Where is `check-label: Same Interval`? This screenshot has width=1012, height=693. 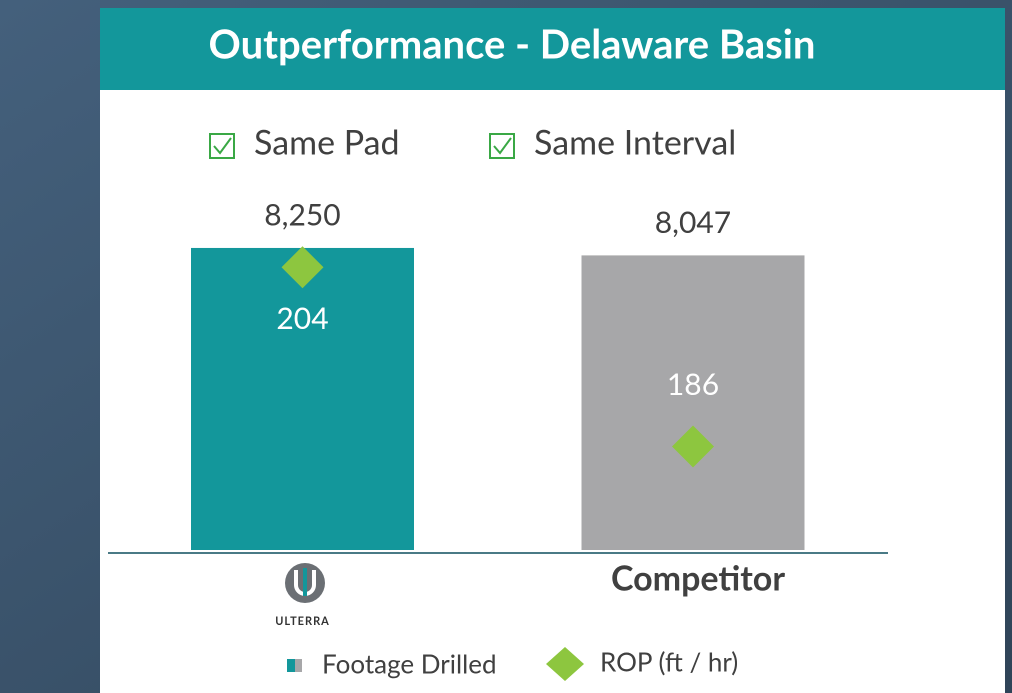
check-label: Same Interval is located at coordinates (635, 142).